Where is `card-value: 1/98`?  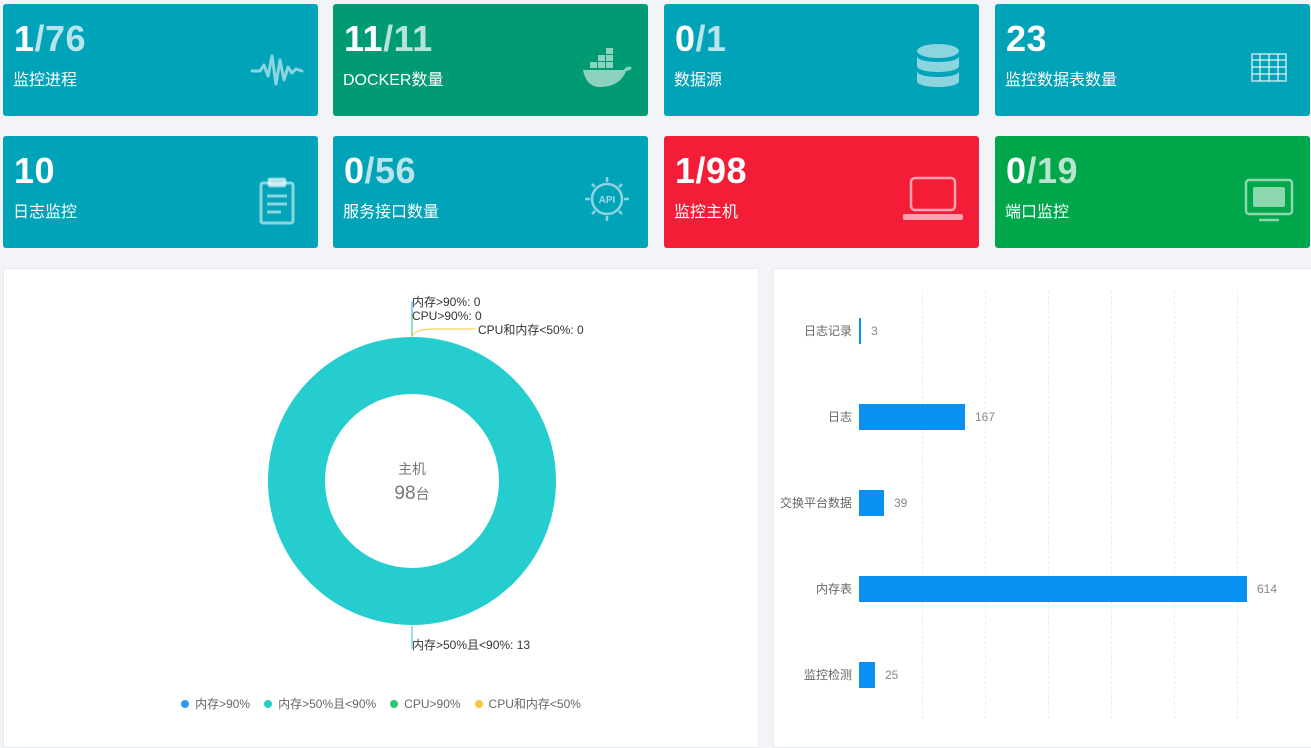 card-value: 1/98 is located at coordinates (711, 170).